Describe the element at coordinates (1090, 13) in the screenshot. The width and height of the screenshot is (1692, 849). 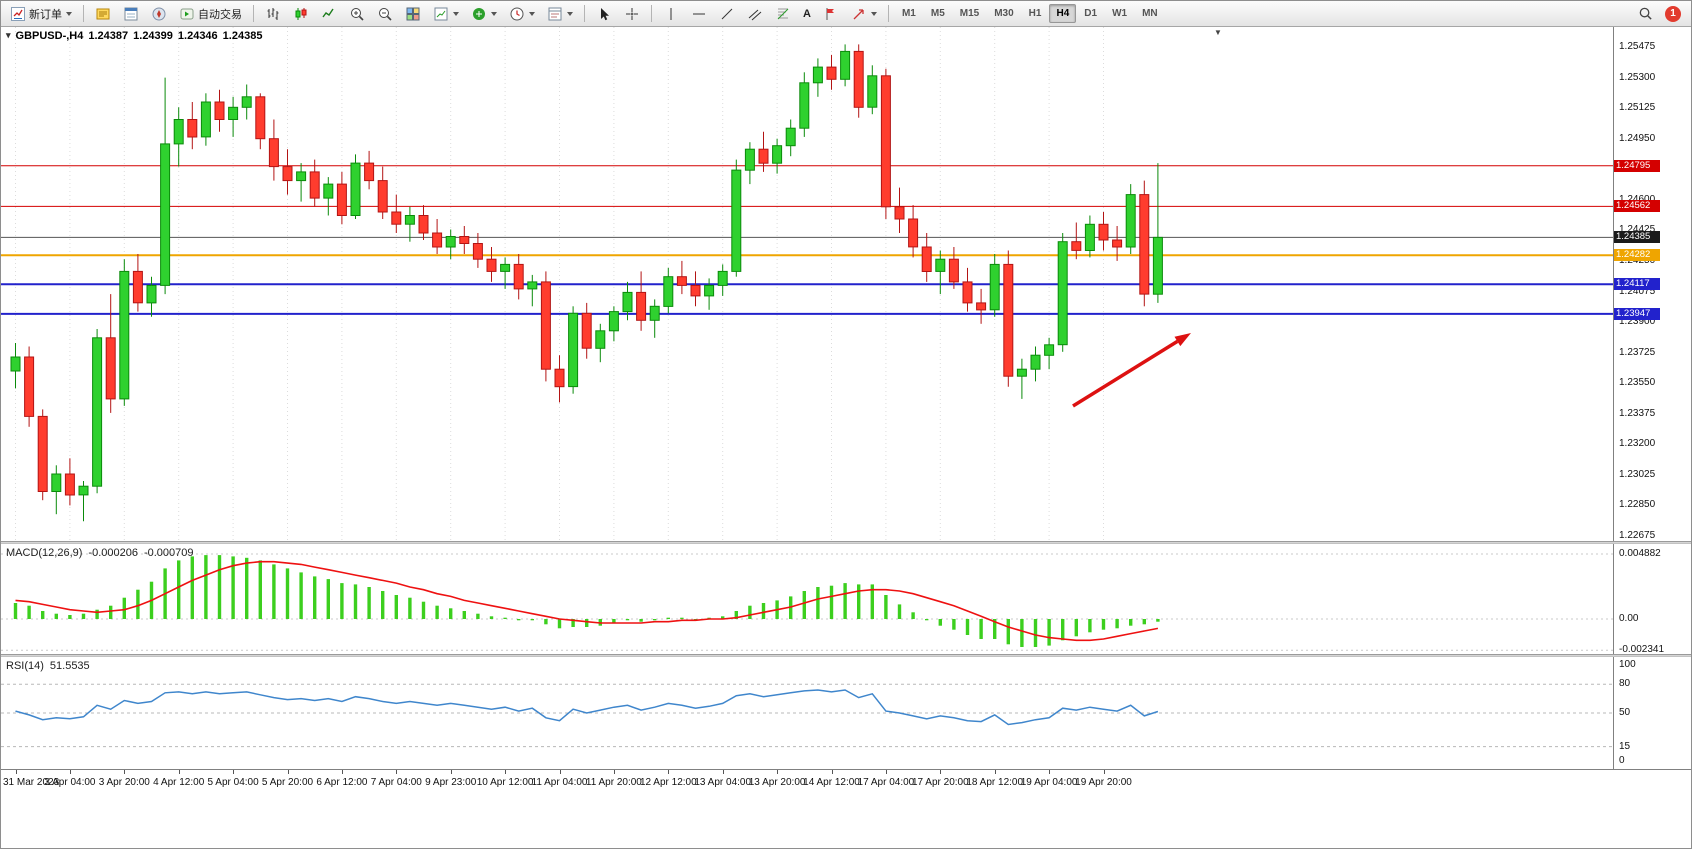
I see `timeframe-button-d1: D1` at that location.